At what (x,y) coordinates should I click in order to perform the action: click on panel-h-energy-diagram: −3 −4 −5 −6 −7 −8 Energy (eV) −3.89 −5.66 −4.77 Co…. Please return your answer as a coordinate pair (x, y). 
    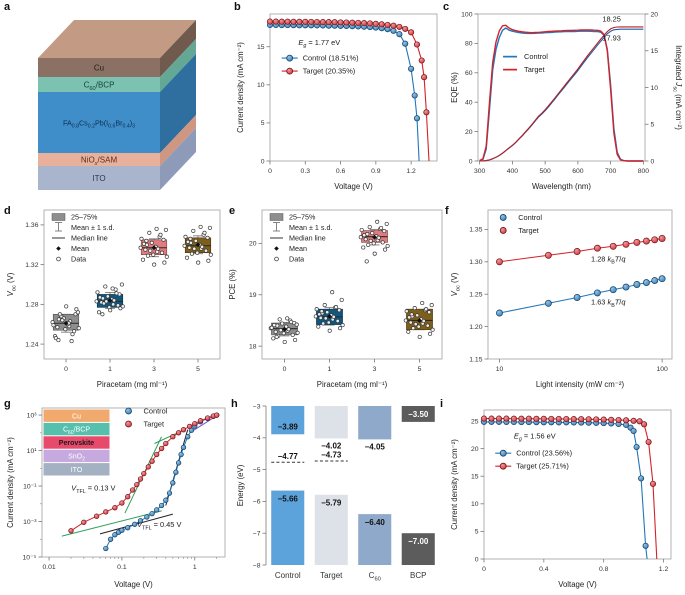
    Looking at the image, I should click on (340, 496).